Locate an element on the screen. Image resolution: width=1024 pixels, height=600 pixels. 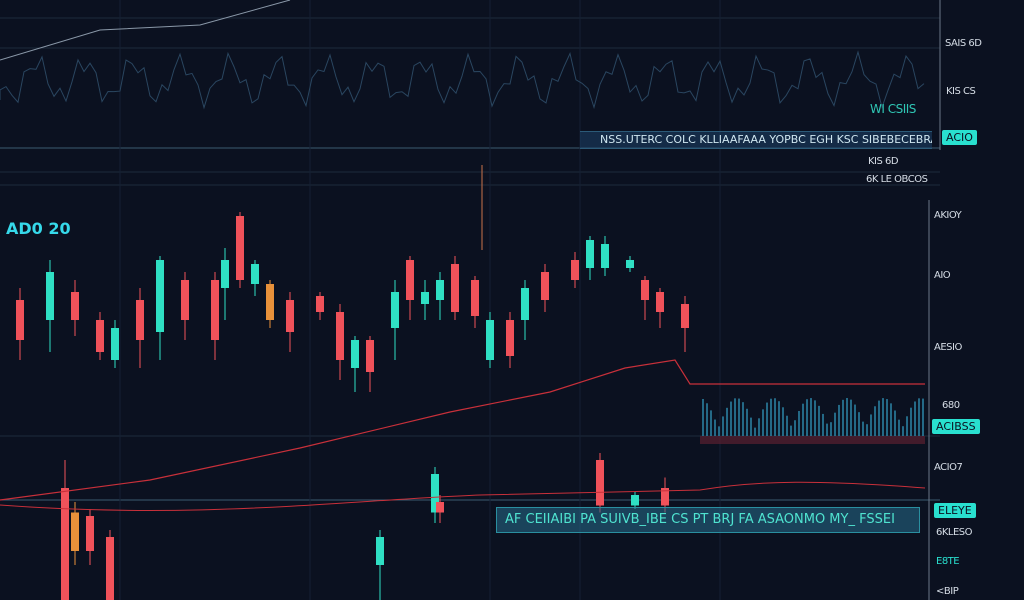
top-series-line is located at coordinates (145, 30).